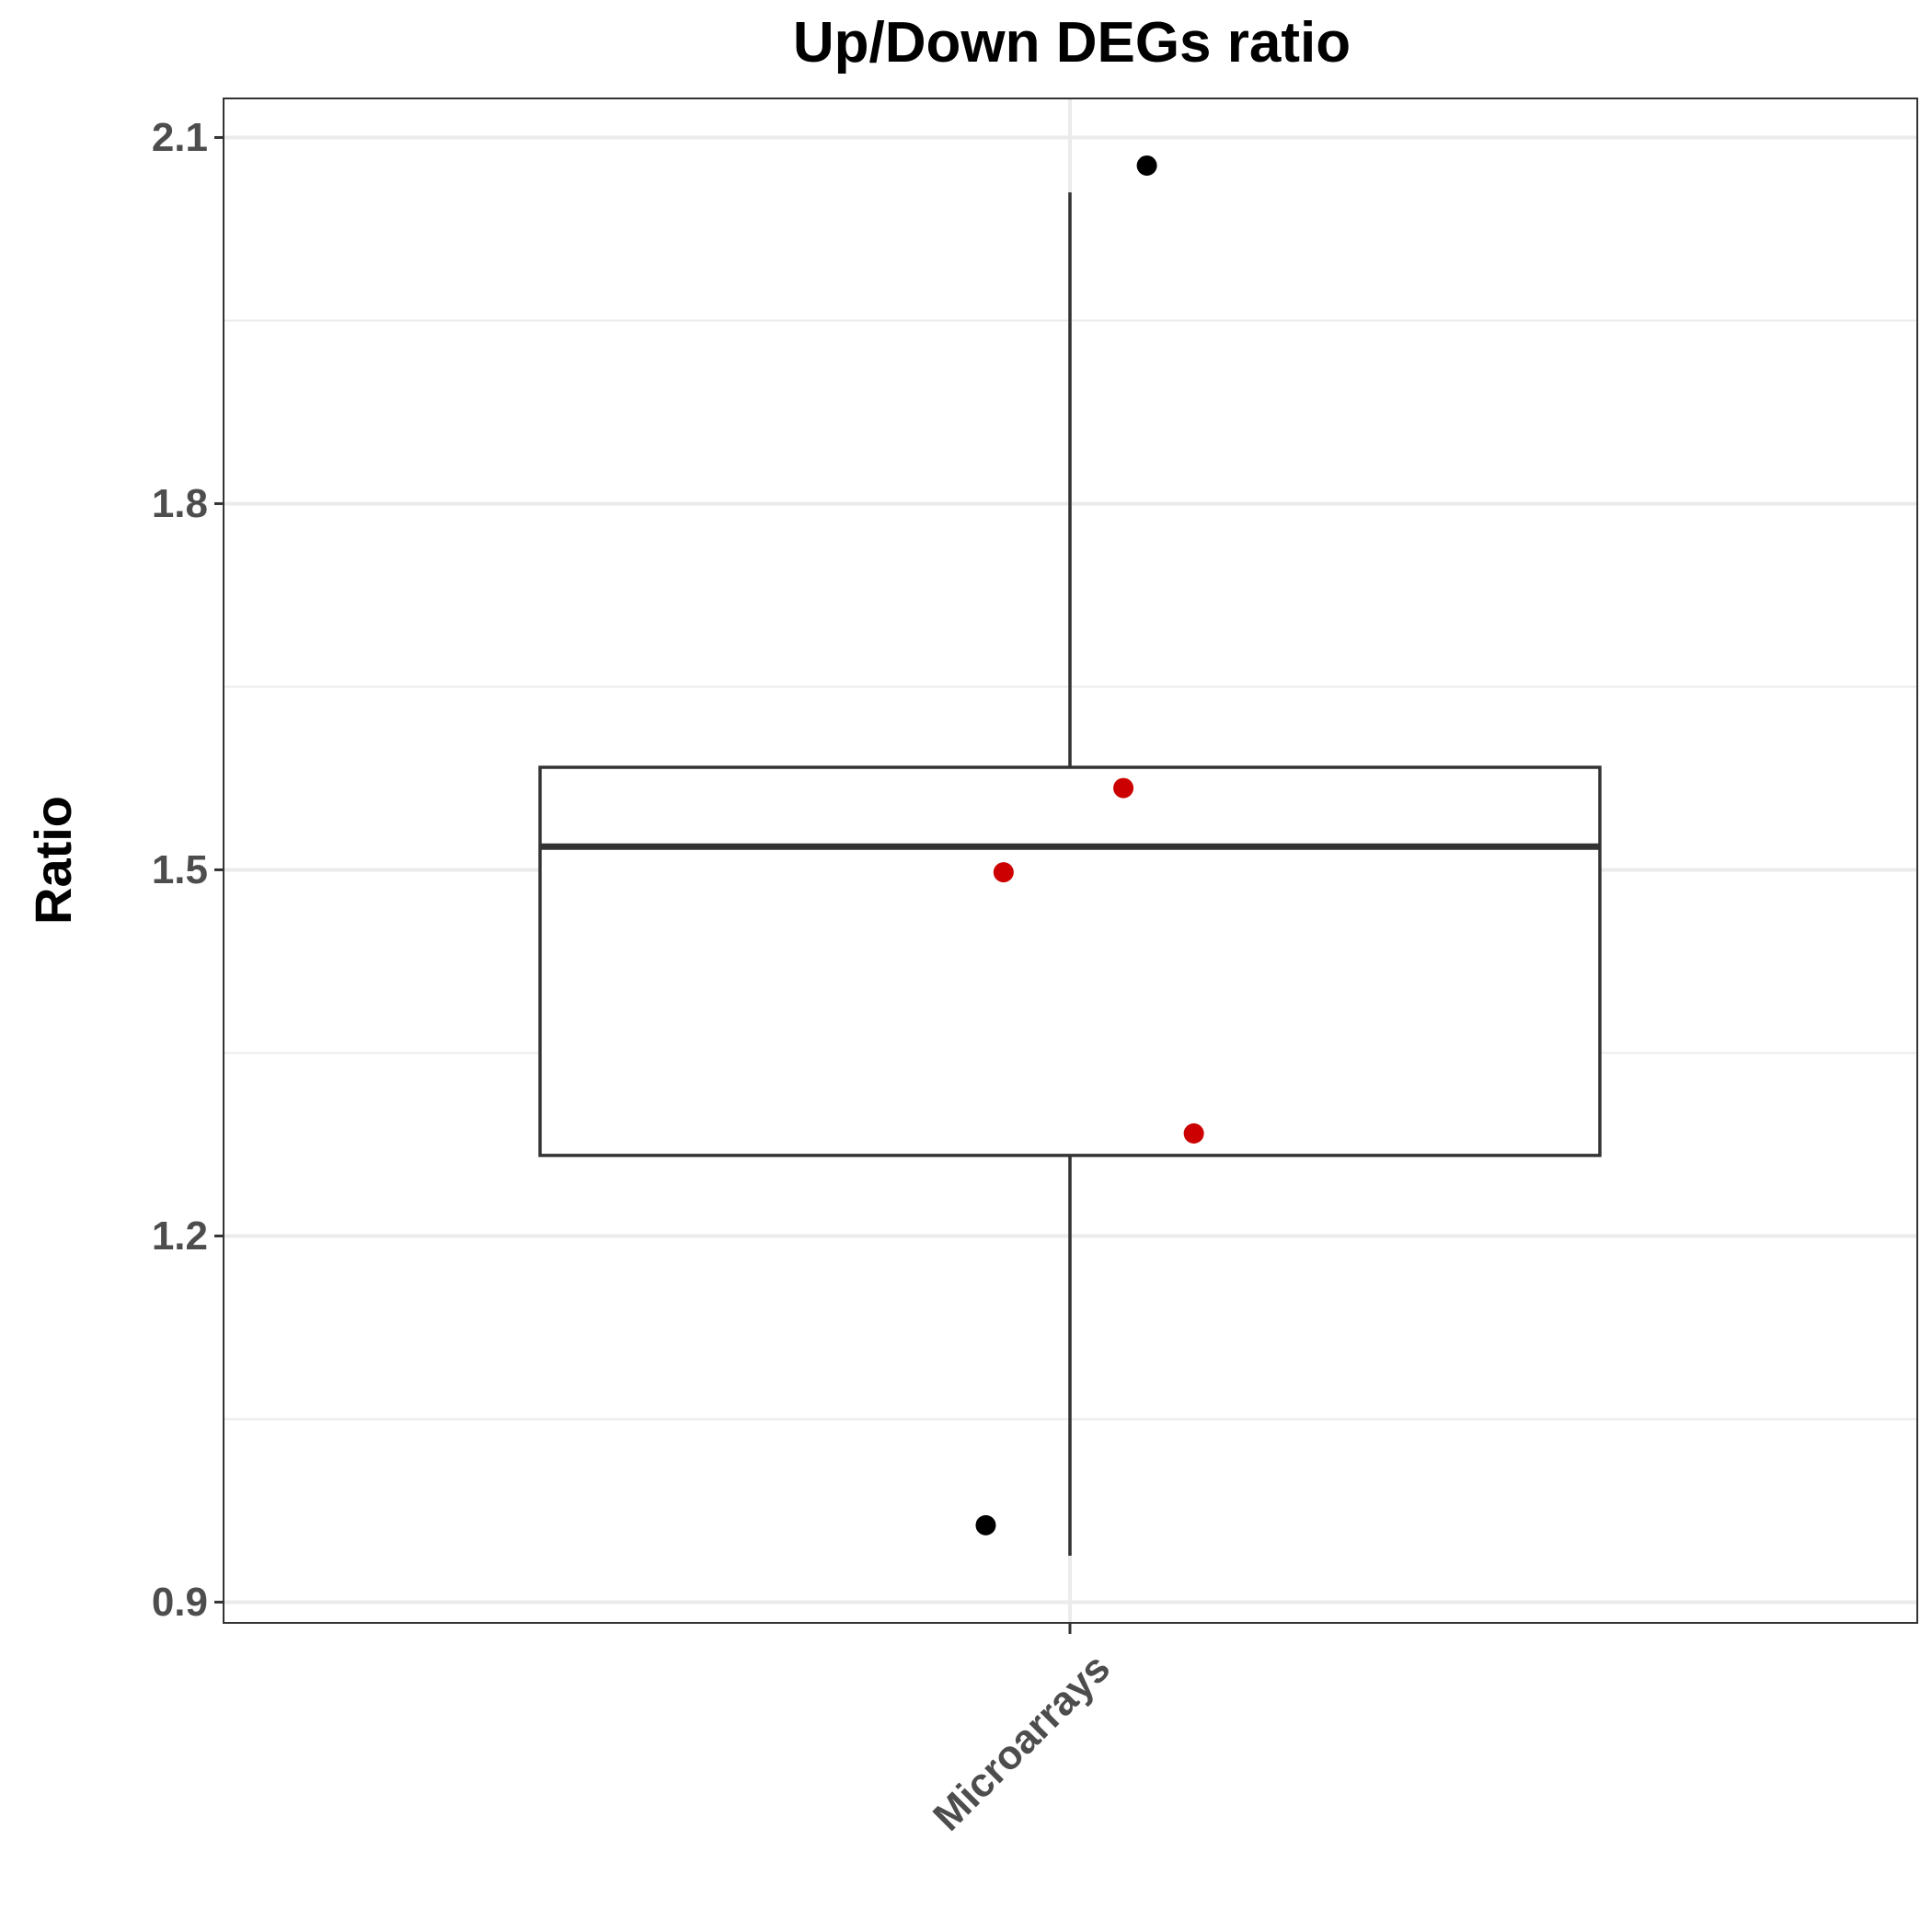 The width and height of the screenshot is (1932, 1932). I want to click on y-tick-label: 0.9, so click(180, 1602).